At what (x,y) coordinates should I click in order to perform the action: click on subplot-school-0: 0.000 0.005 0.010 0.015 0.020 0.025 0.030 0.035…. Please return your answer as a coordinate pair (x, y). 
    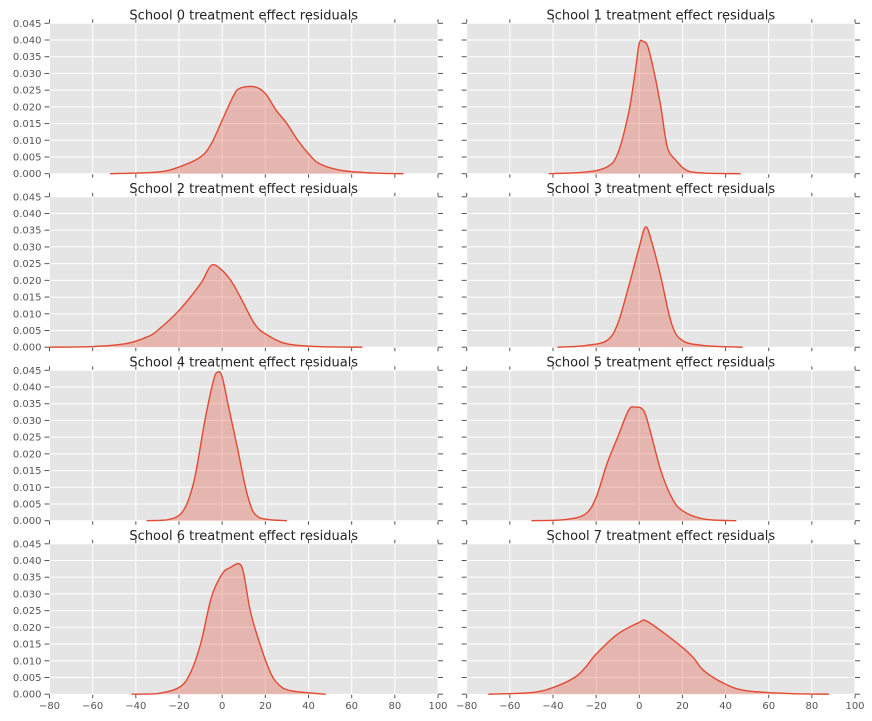
    Looking at the image, I should click on (228, 94).